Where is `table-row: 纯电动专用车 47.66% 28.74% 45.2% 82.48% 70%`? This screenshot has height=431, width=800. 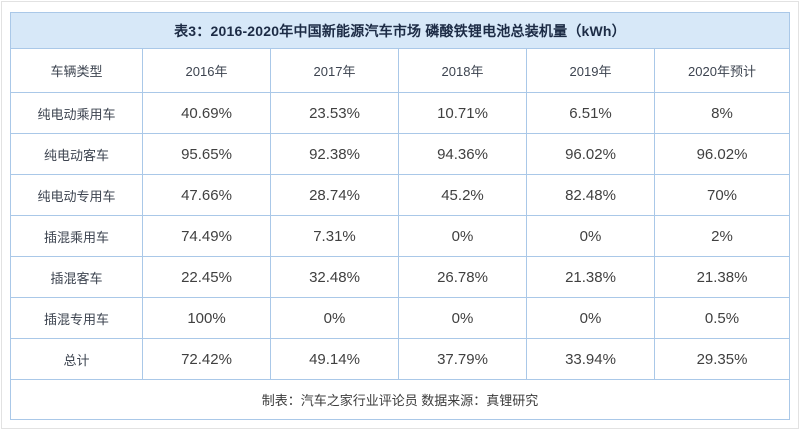 table-row: 纯电动专用车 47.66% 28.74% 45.2% 82.48% 70% is located at coordinates (400, 195).